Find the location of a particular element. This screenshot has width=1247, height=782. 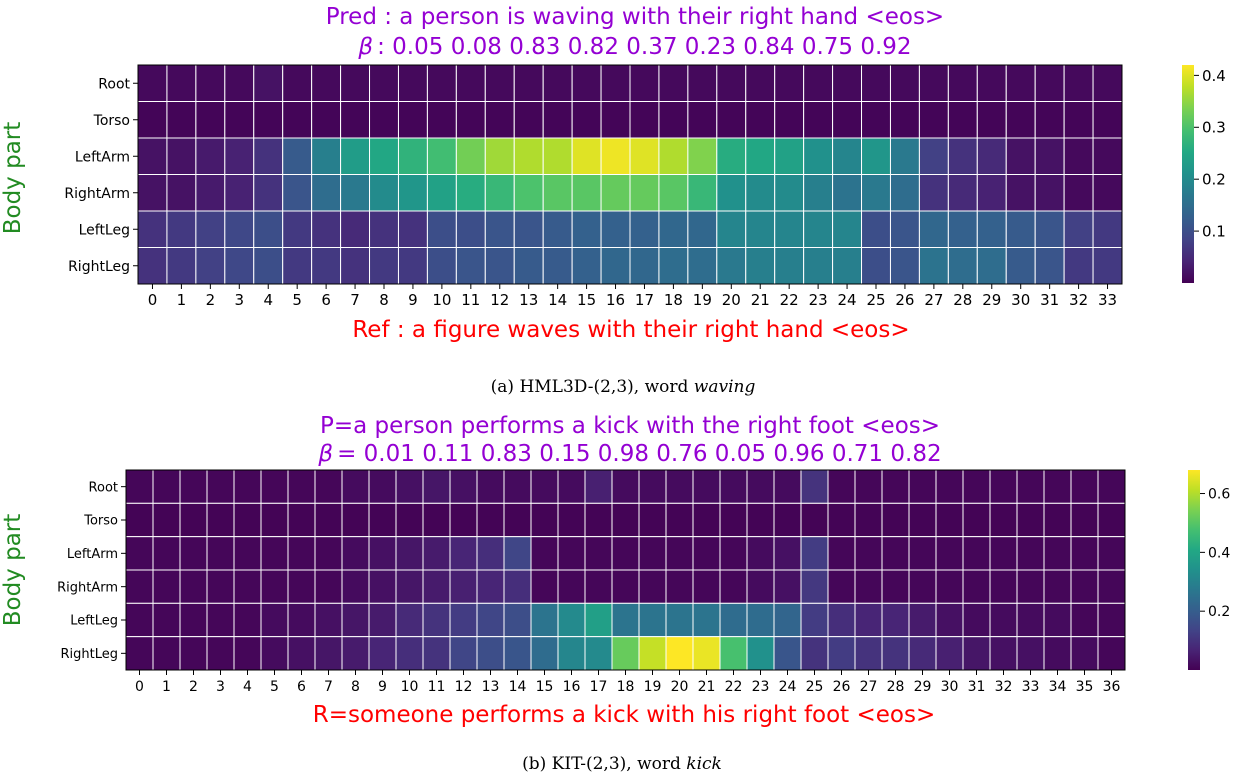

panel-a-cell-r3-c19 is located at coordinates (702, 193).